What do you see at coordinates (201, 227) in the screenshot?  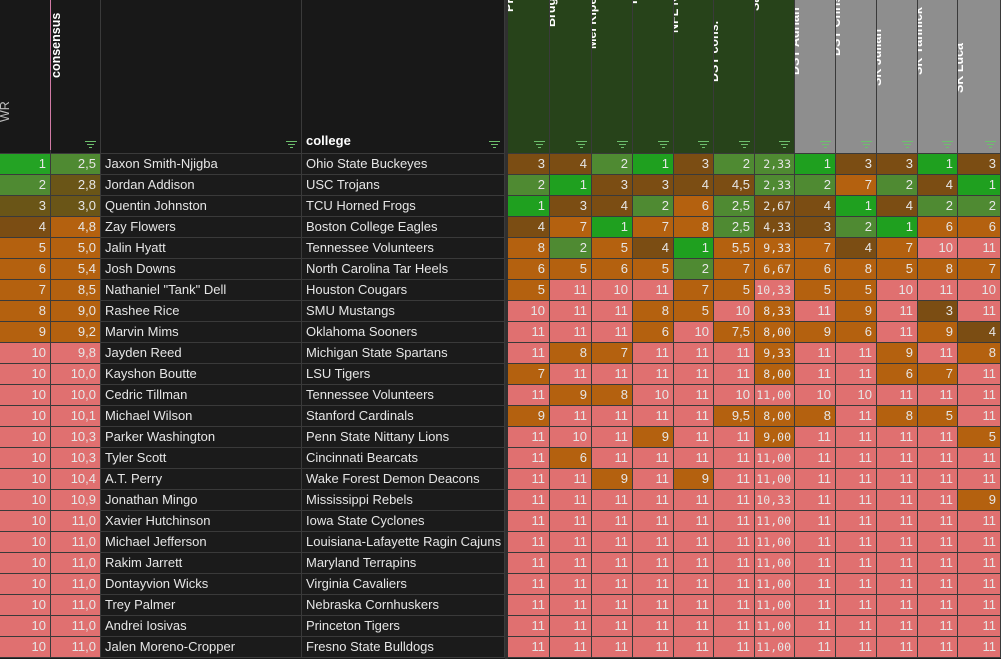 I see `player-name-cell: Zay Flowers` at bounding box center [201, 227].